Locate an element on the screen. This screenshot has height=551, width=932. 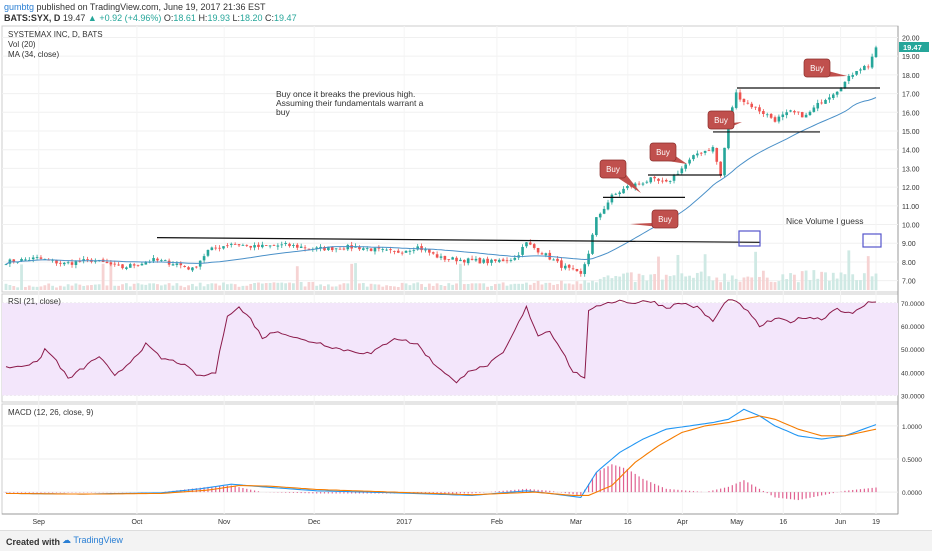
volume-bars is located at coordinates (441, 270).